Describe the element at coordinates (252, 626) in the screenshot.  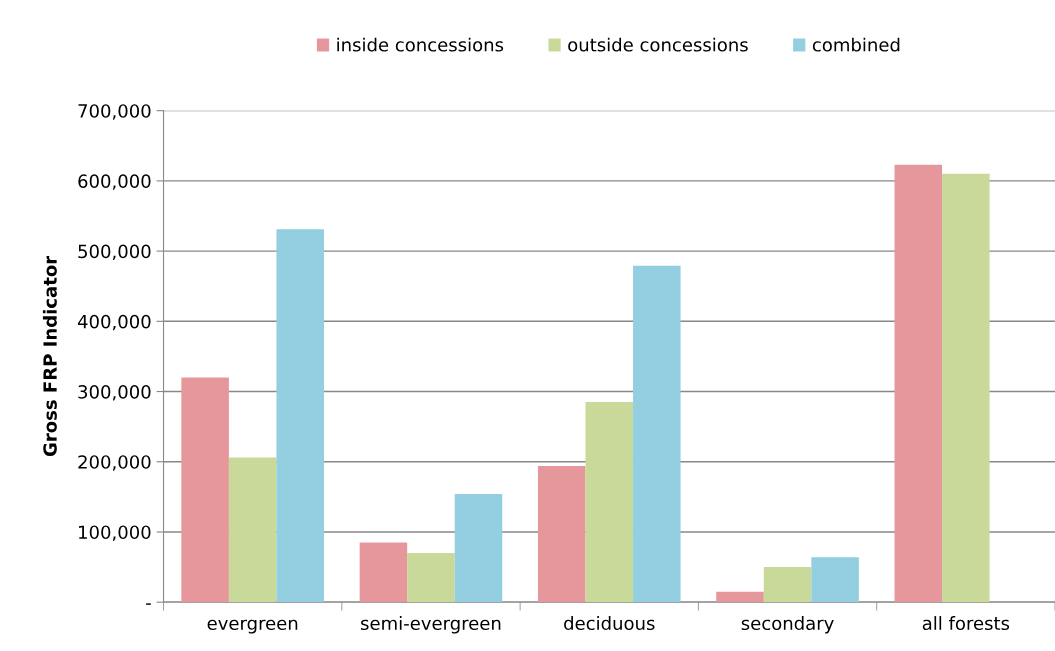
I see `x-tick-label: evergreen` at that location.